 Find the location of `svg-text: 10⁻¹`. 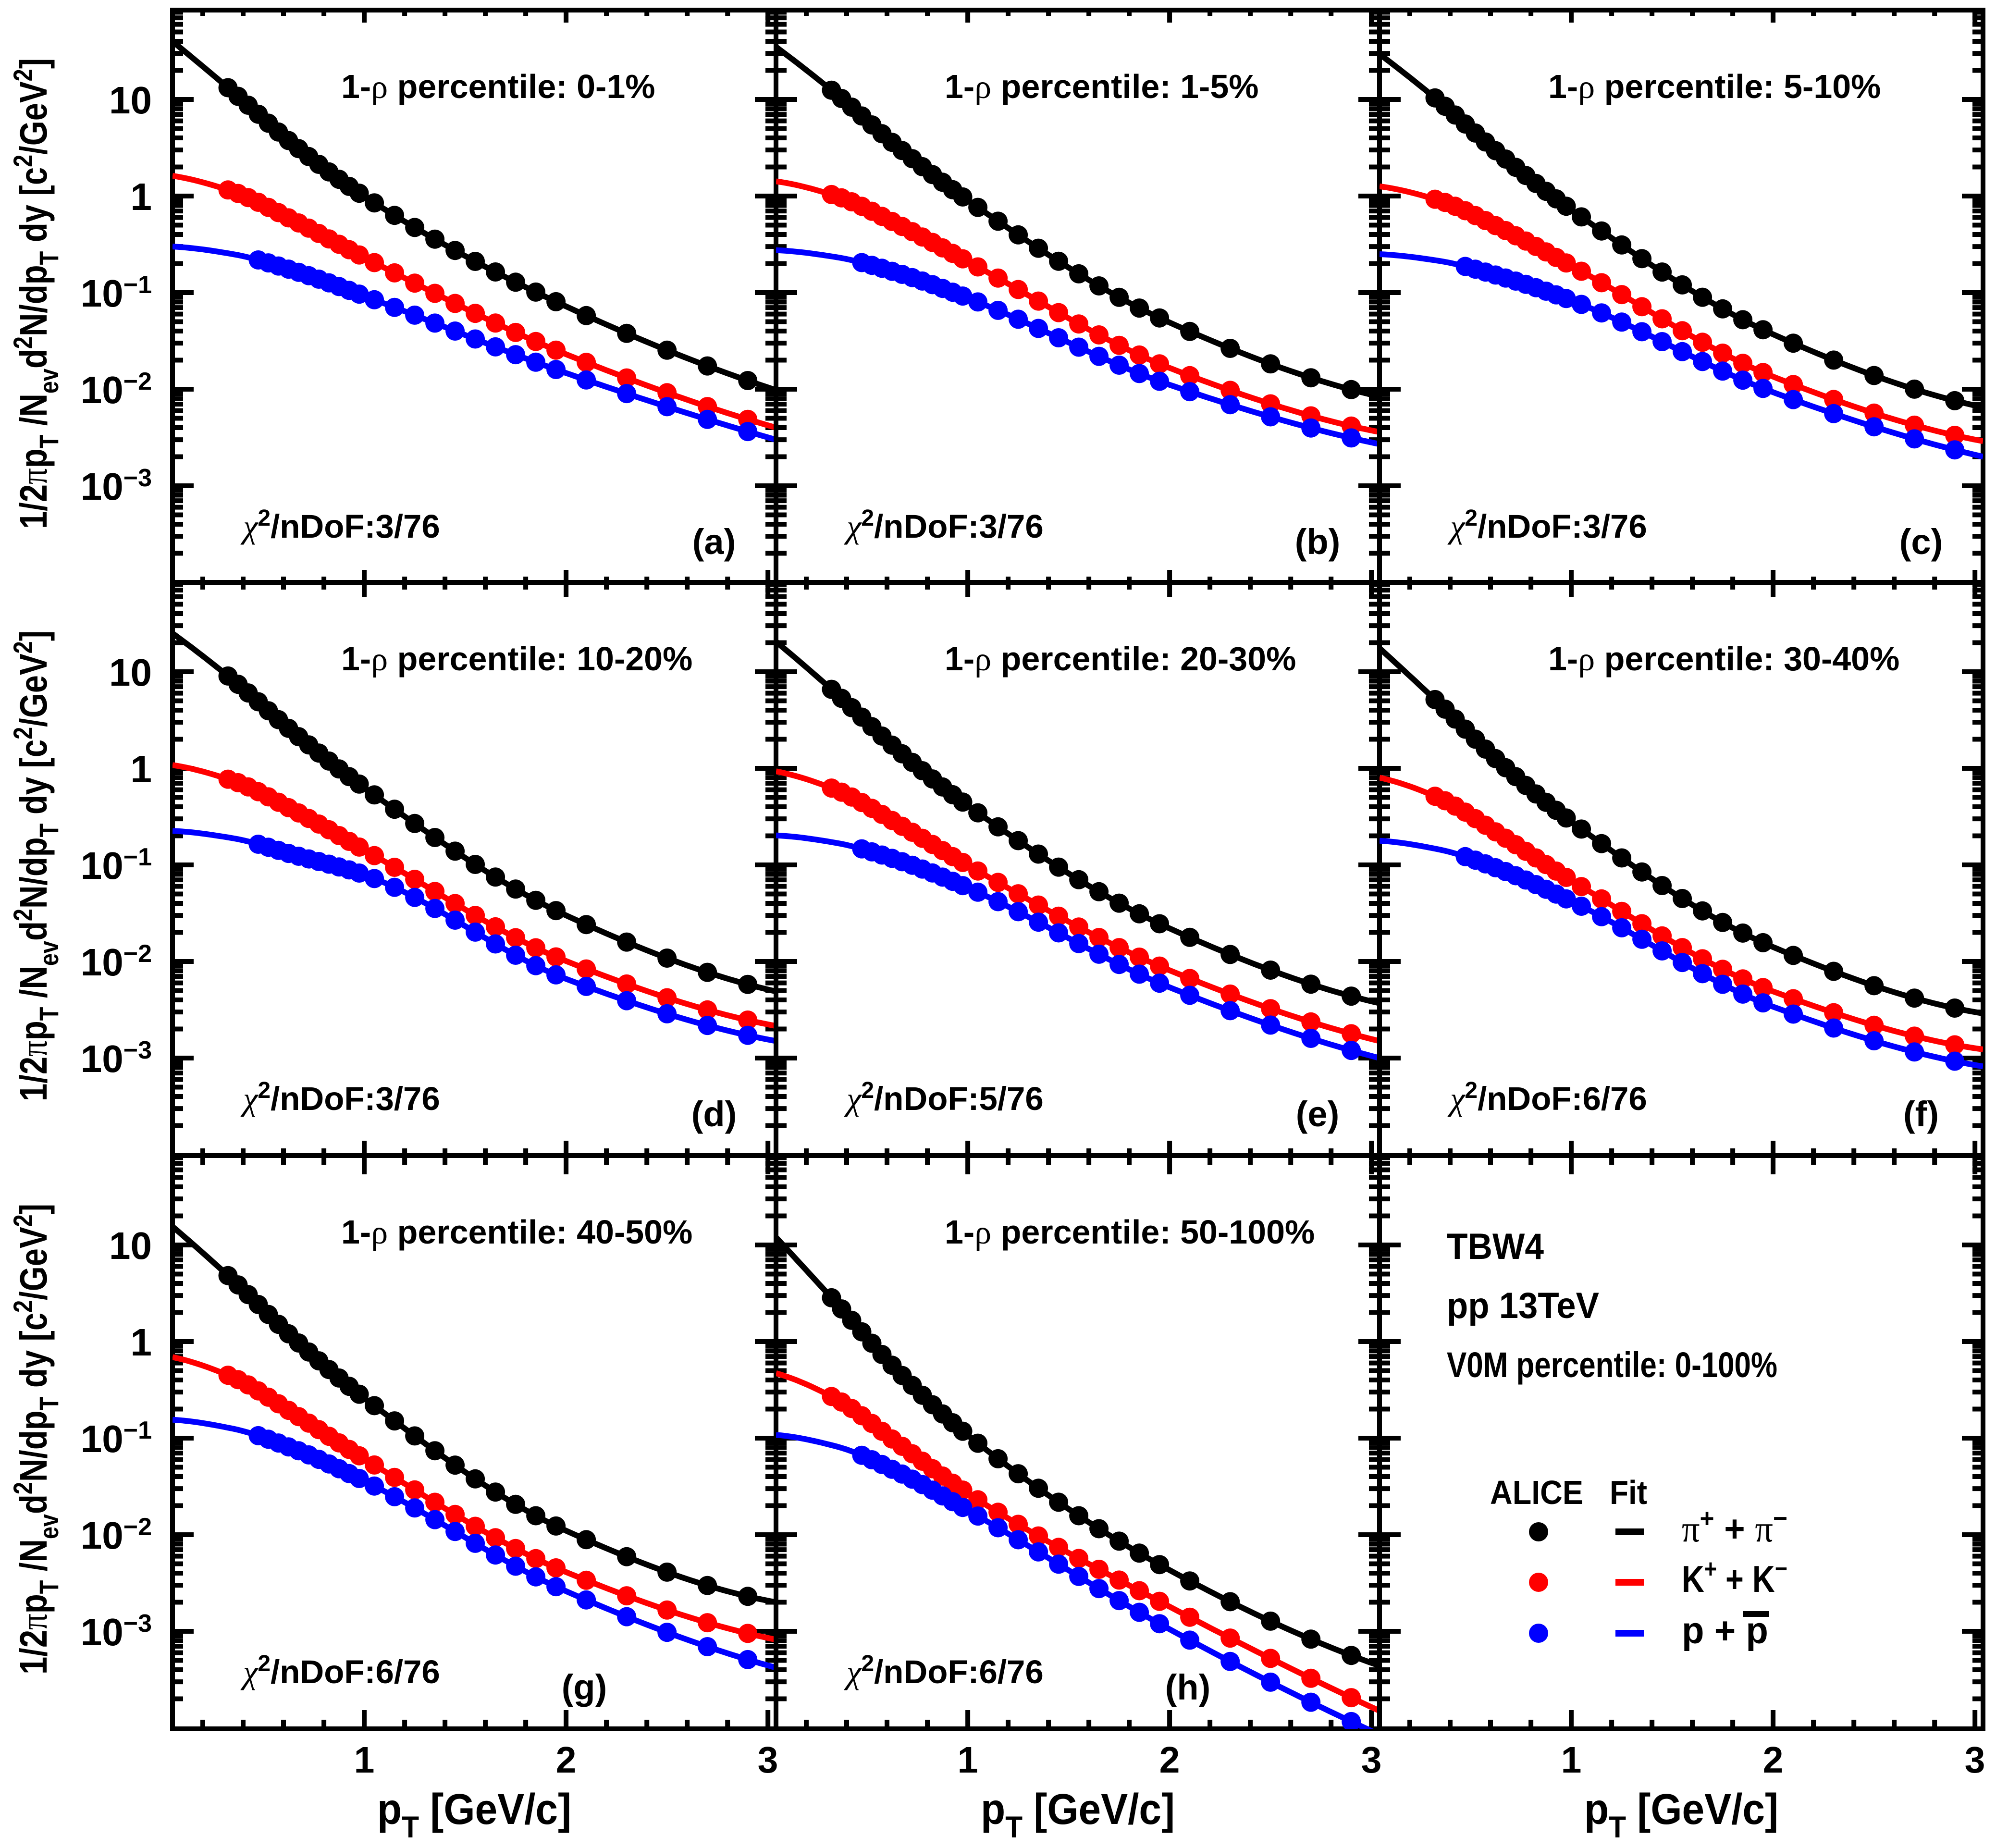

svg-text: 10⁻¹ is located at coordinates (116, 865).